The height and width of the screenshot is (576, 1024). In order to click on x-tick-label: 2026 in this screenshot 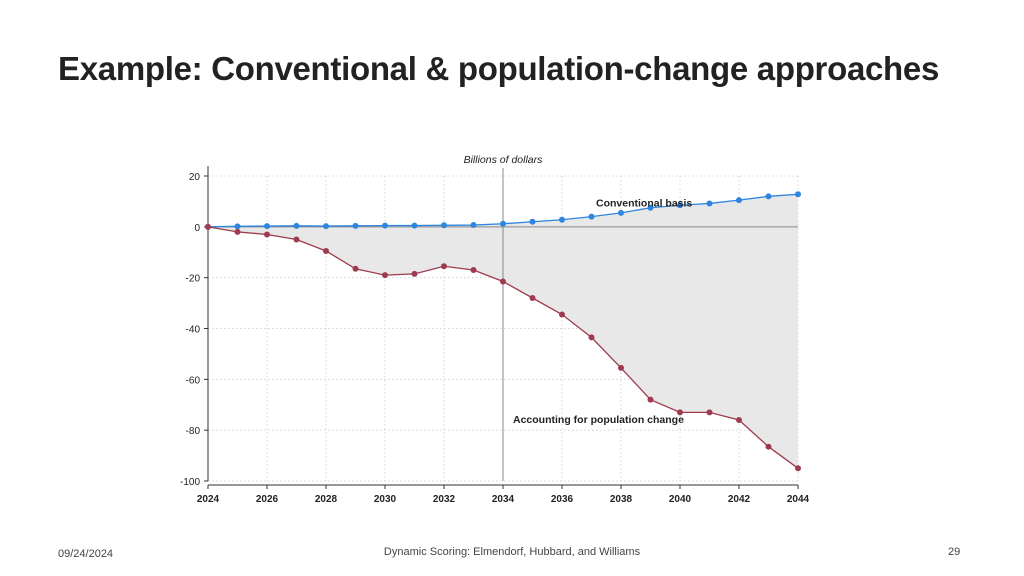, I will do `click(267, 499)`.